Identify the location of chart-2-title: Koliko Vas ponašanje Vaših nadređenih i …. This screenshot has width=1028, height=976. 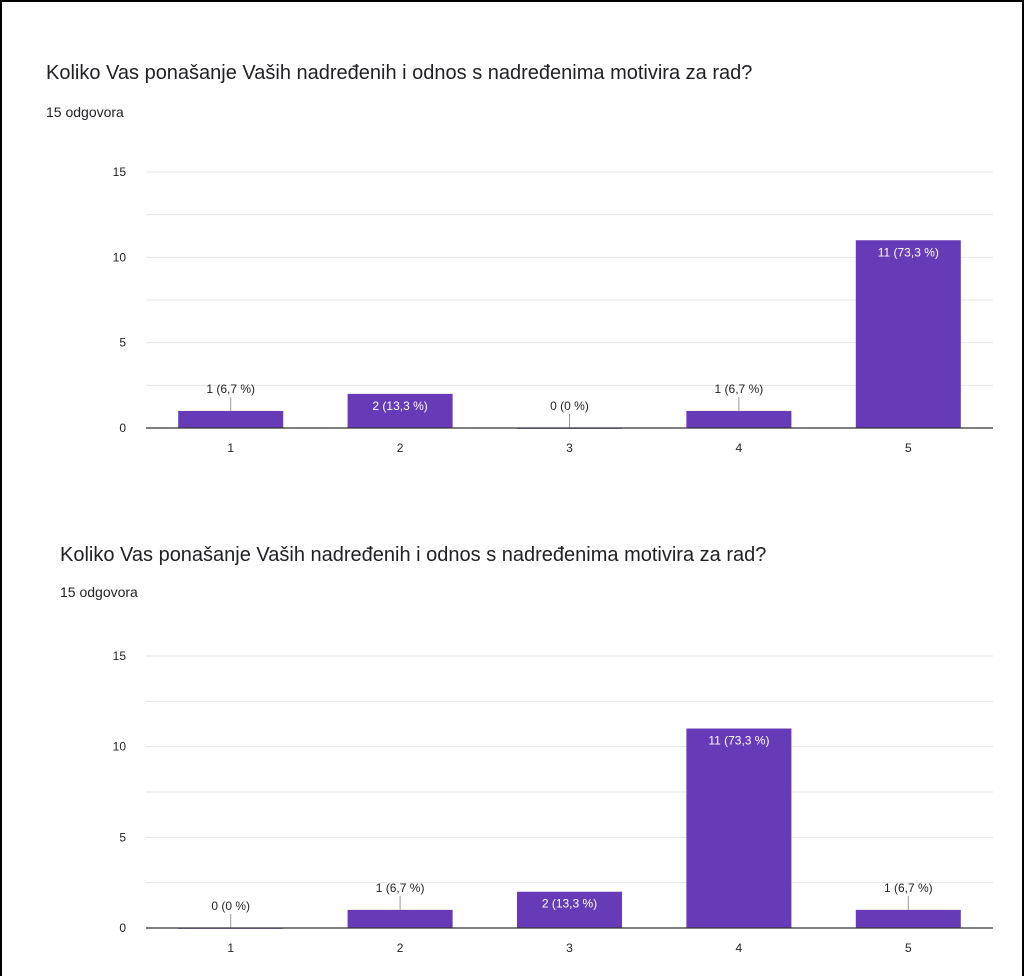
(413, 555).